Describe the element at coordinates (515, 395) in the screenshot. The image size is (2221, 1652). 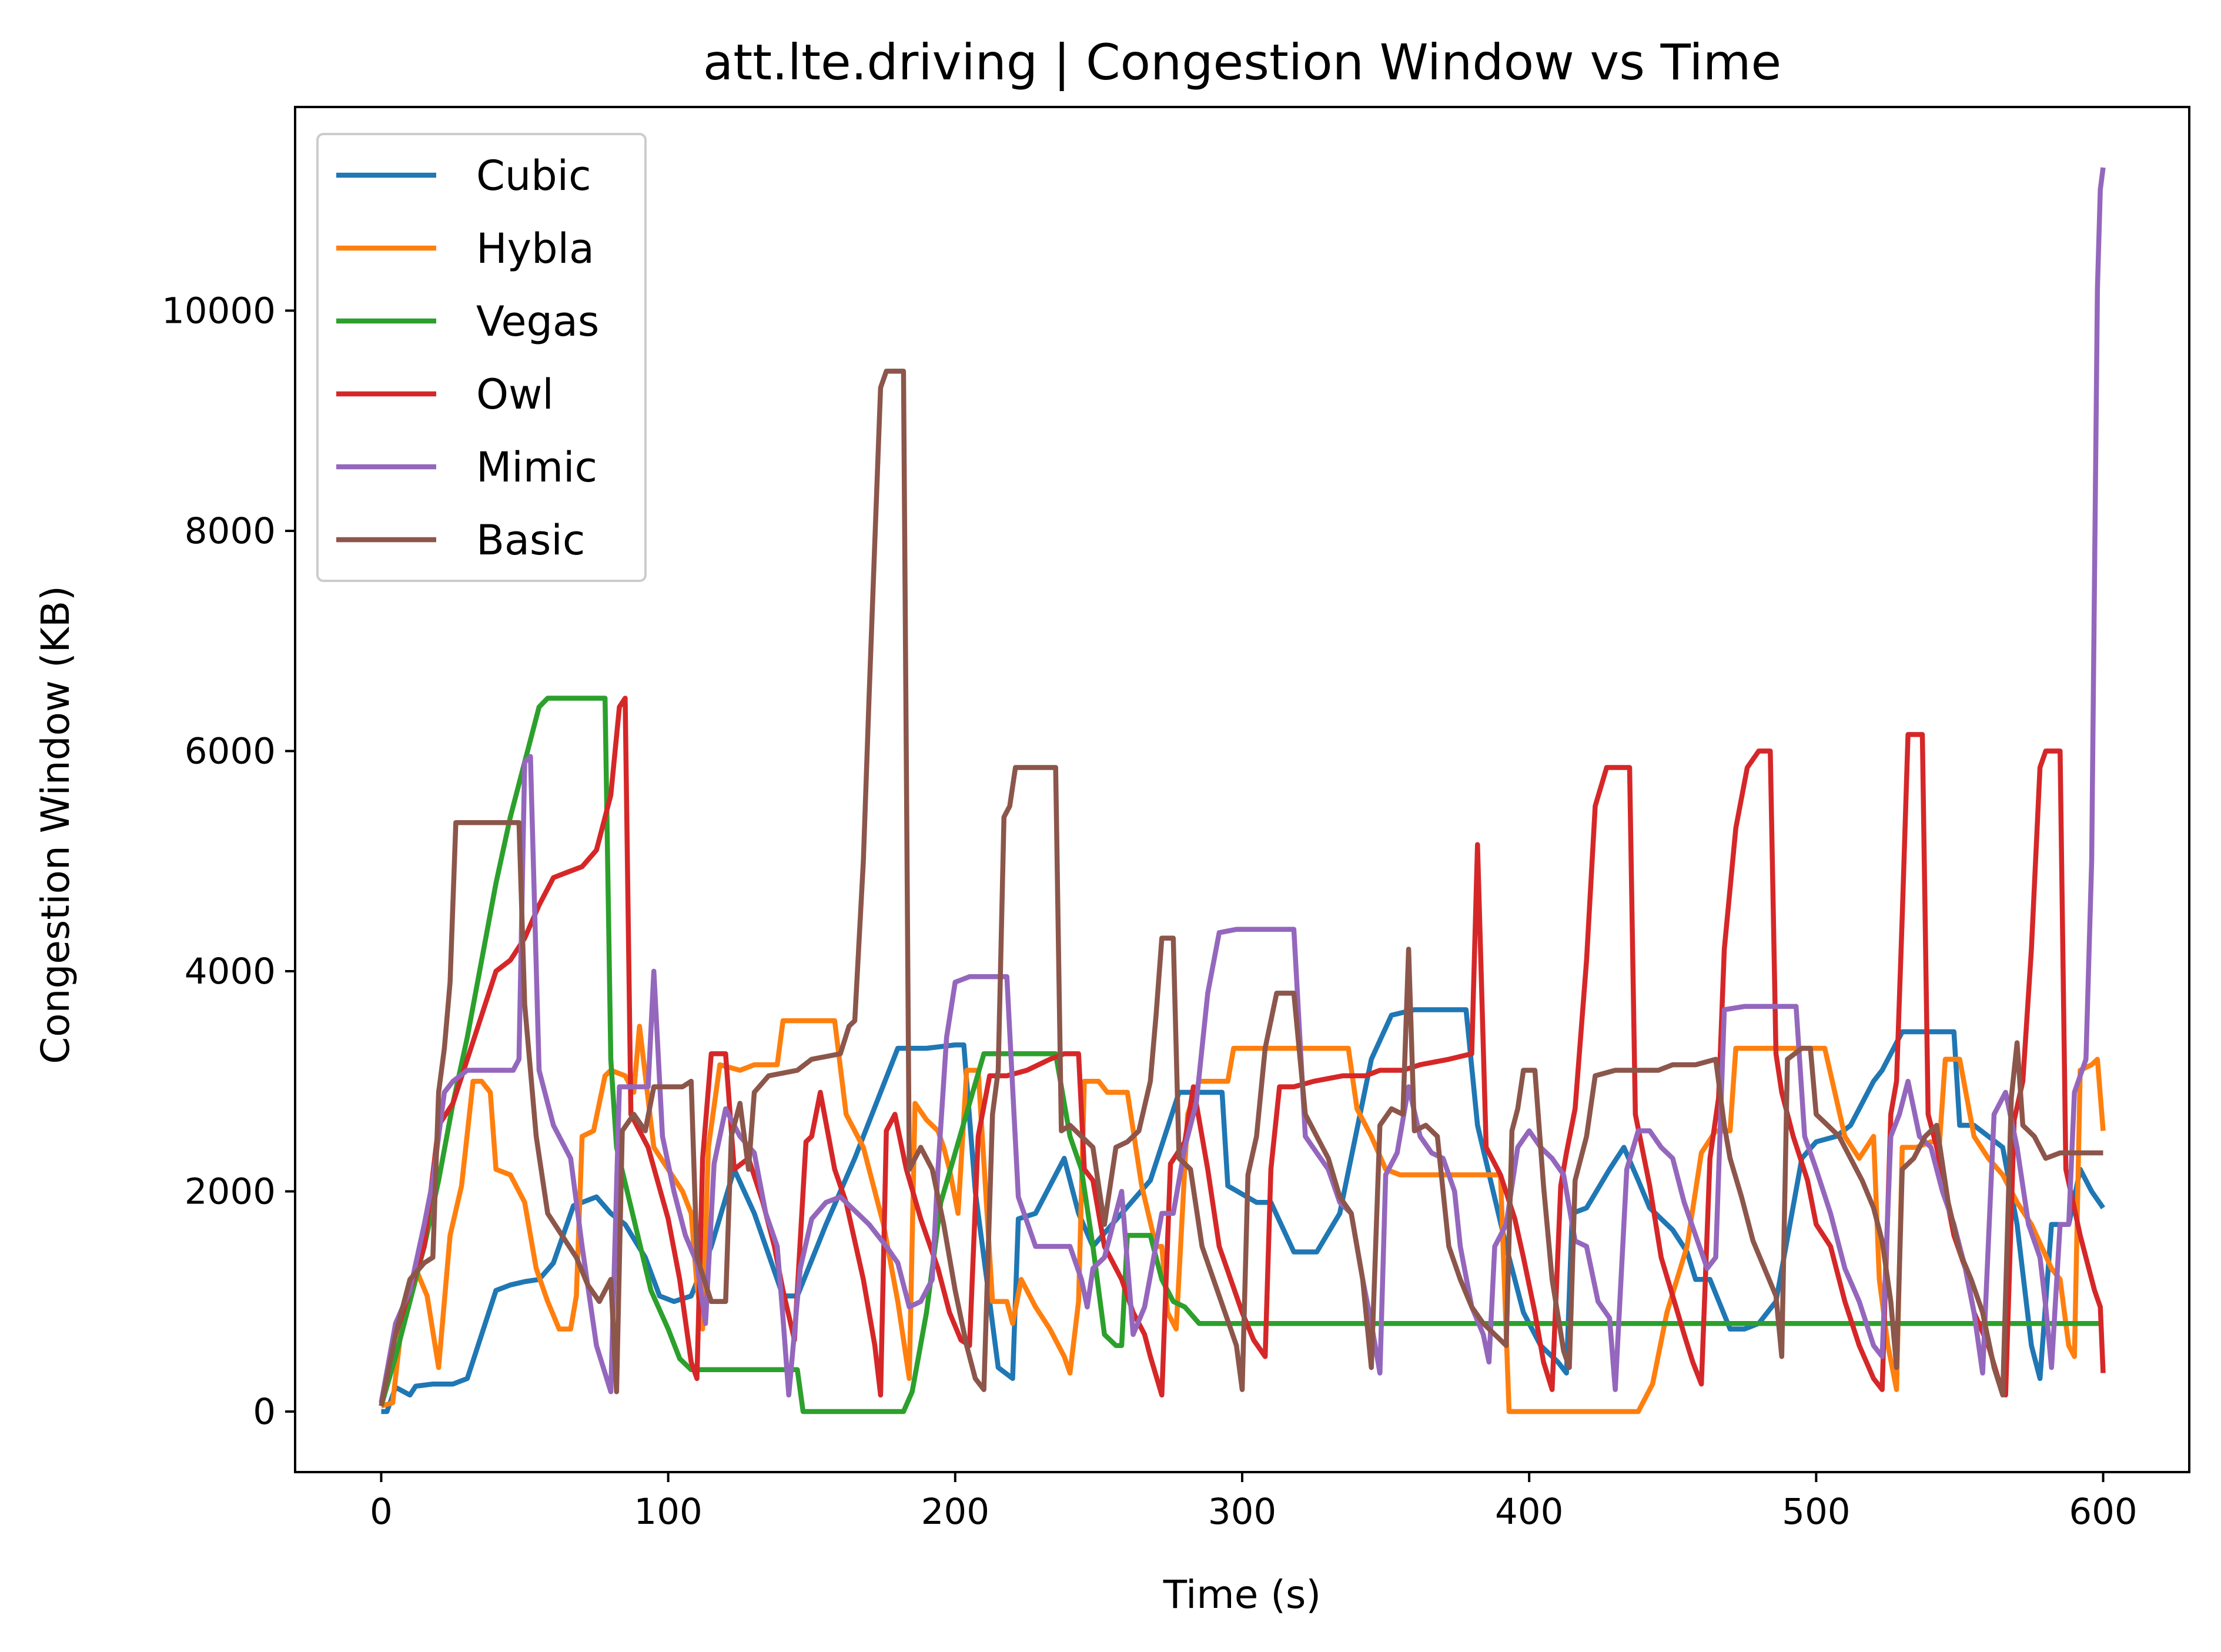
I see `legend-label-owl: Owl` at that location.